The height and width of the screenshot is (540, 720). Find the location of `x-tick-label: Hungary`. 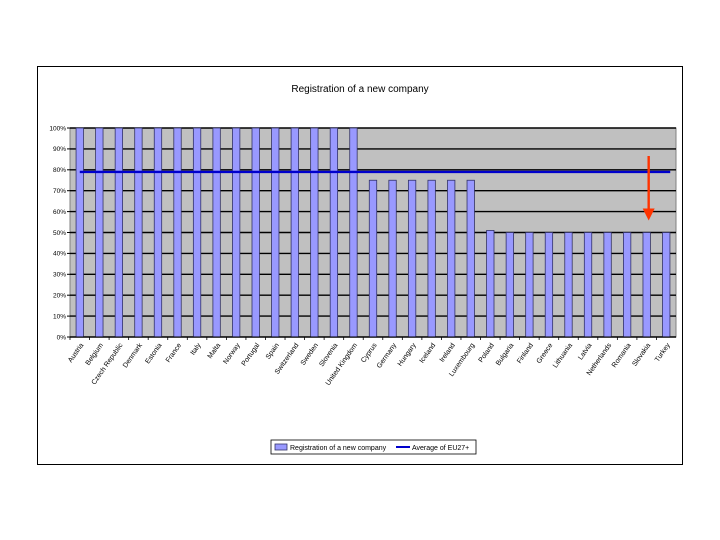

x-tick-label: Hungary is located at coordinates (407, 355).